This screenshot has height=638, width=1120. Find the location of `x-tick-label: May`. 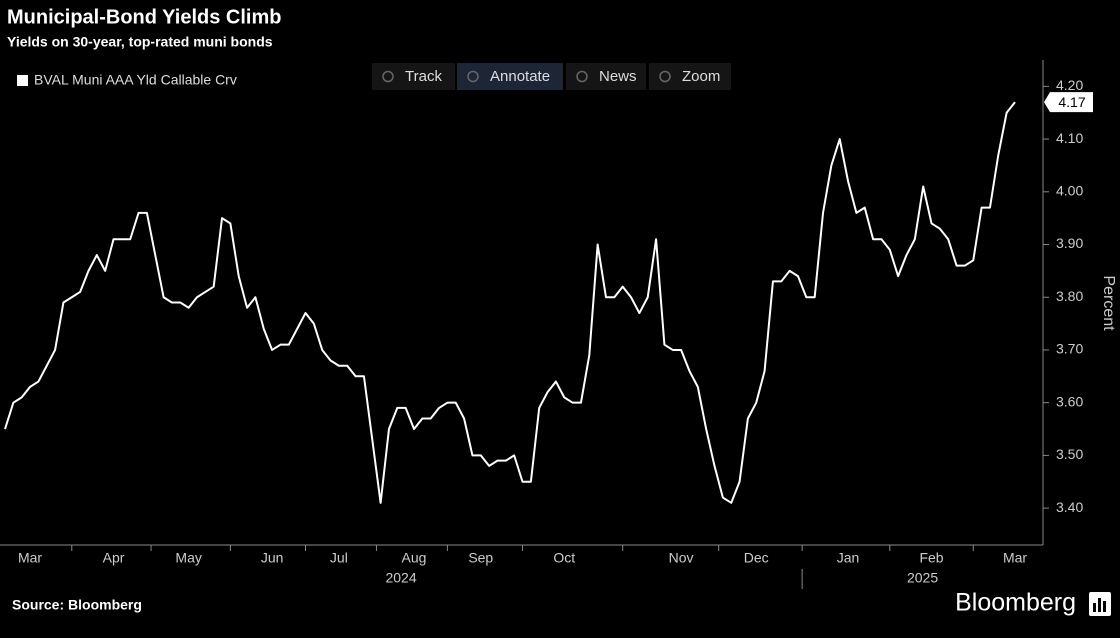

x-tick-label: May is located at coordinates (188, 558).